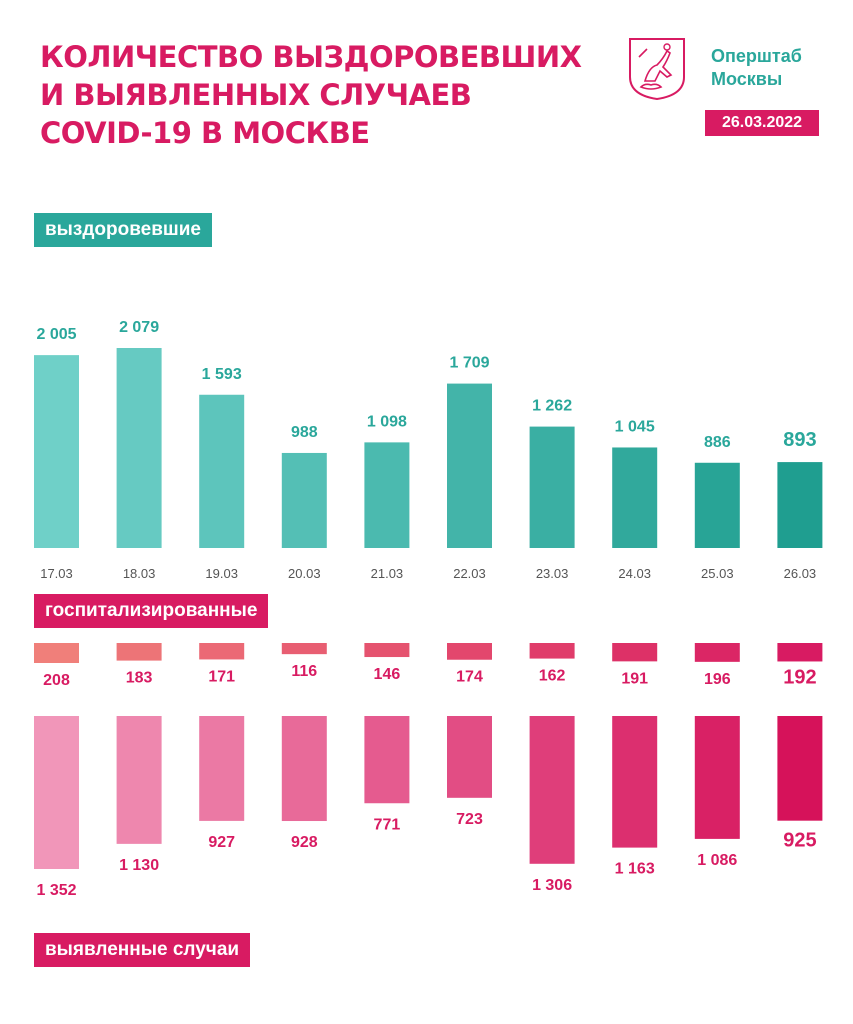 This screenshot has height=1024, width=853. I want to click on hospitalized-value-label: 183, so click(139, 678).